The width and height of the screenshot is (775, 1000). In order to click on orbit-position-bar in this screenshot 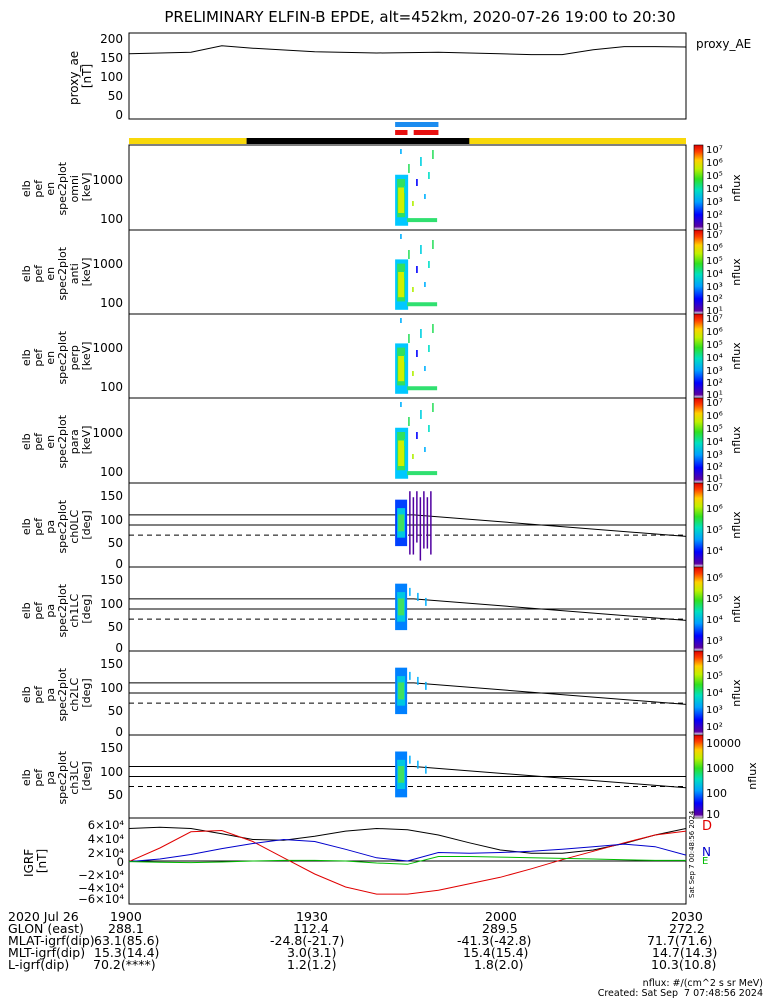, I will do `click(407, 141)`.